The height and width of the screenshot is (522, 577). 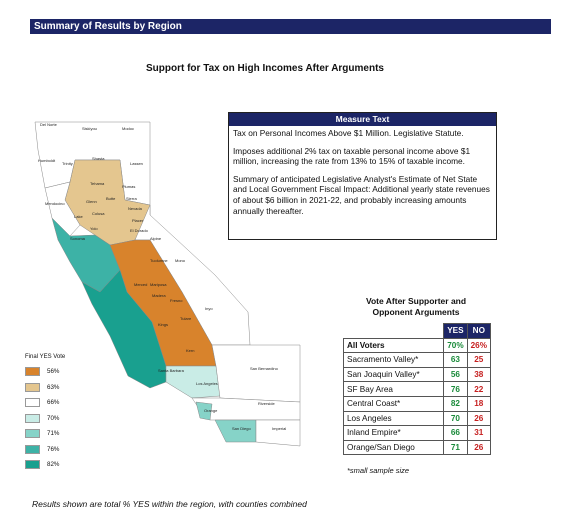 I want to click on legend-label: 56%, so click(x=53, y=371).